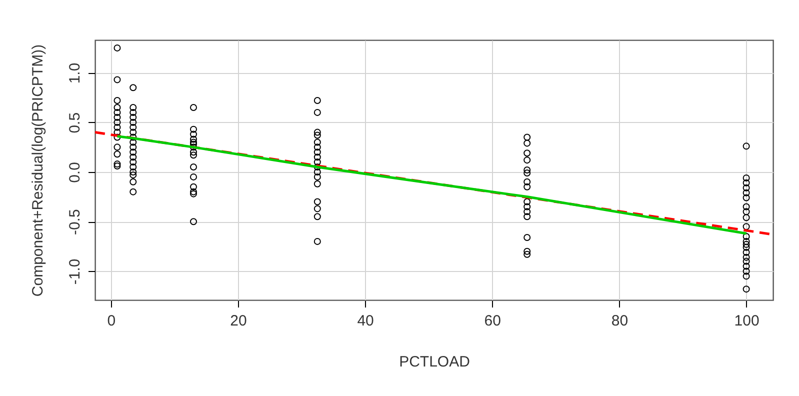  Describe the element at coordinates (238, 321) in the screenshot. I see `x-tick-label: 20` at that location.